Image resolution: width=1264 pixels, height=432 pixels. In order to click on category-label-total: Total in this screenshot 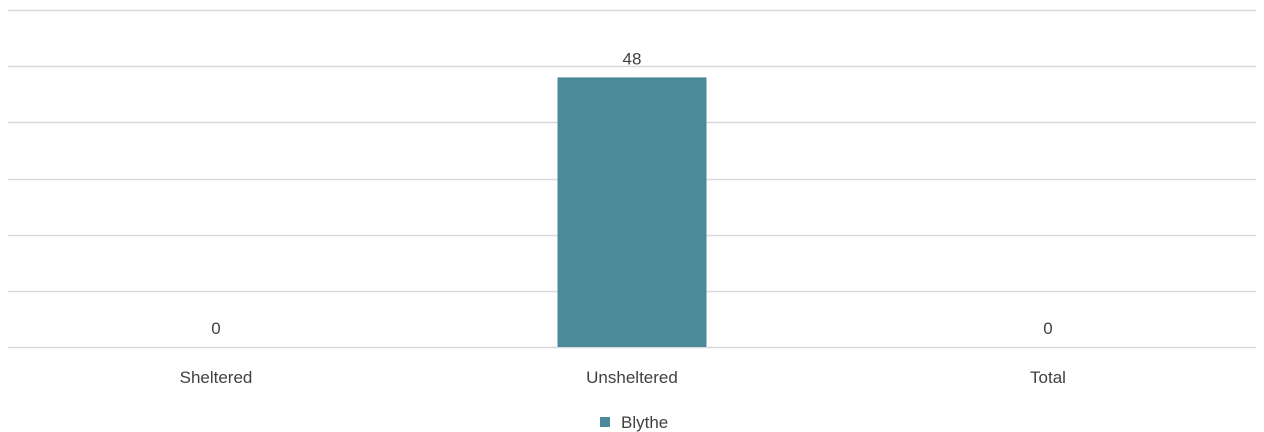, I will do `click(1048, 377)`.